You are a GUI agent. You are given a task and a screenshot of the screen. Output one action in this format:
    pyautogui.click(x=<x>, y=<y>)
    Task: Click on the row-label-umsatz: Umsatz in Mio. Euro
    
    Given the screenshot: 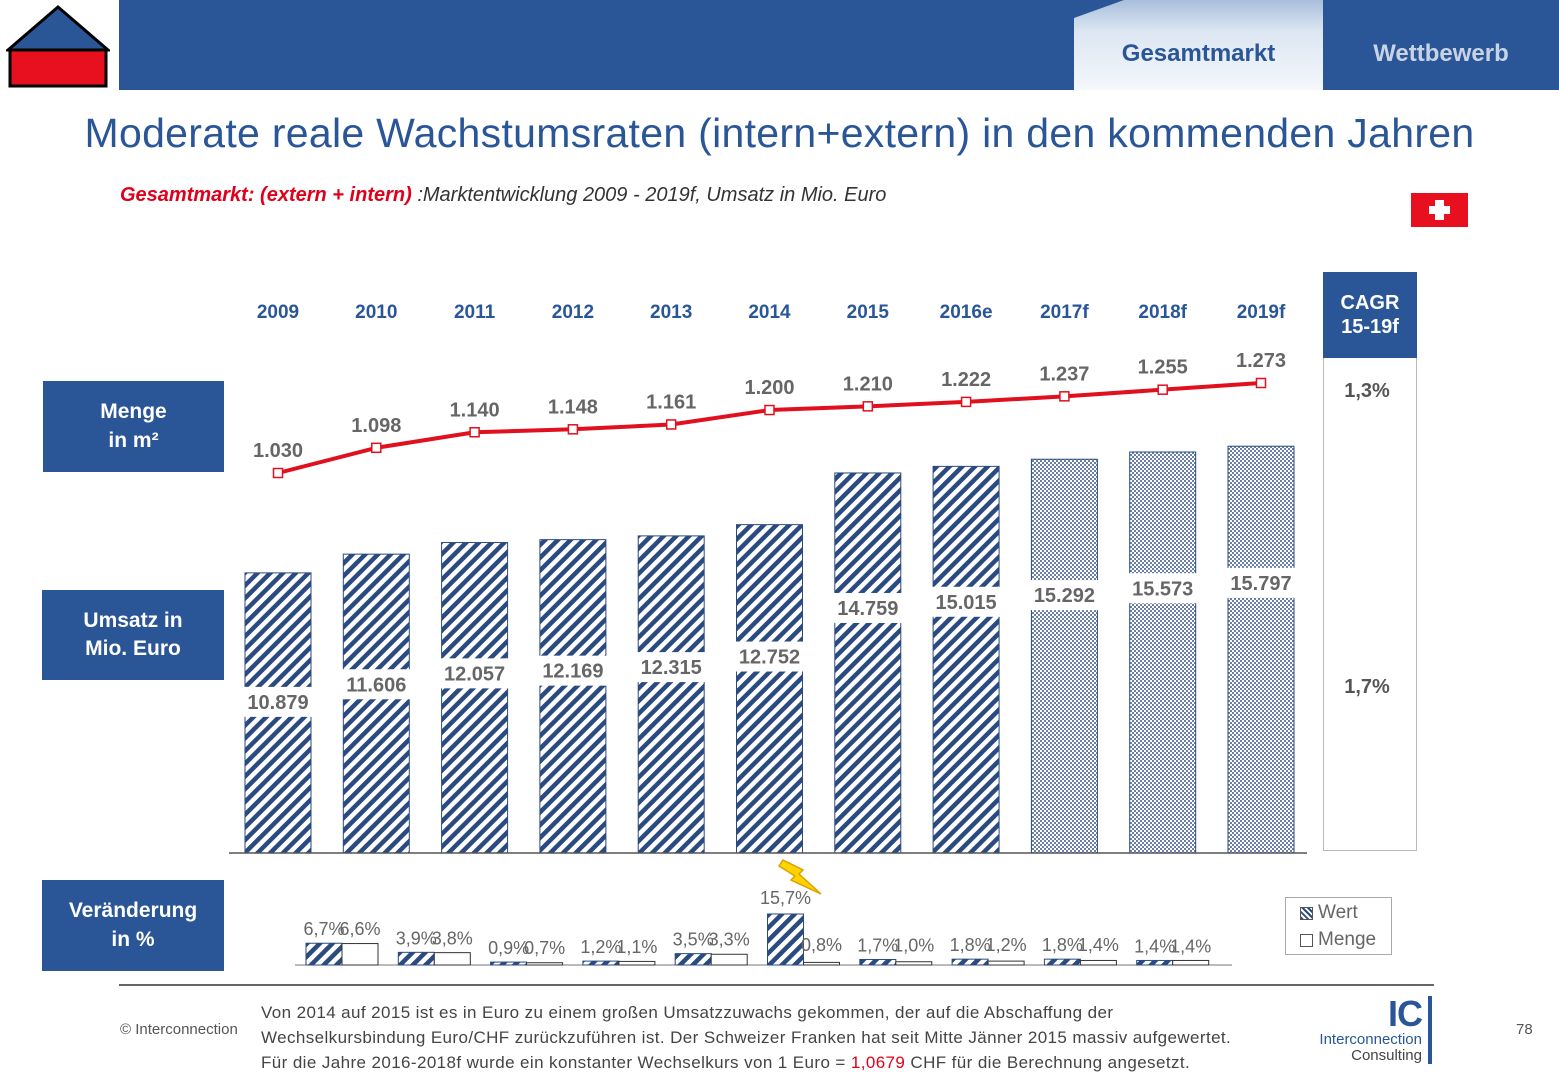 What is the action you would take?
    pyautogui.click(x=133, y=635)
    